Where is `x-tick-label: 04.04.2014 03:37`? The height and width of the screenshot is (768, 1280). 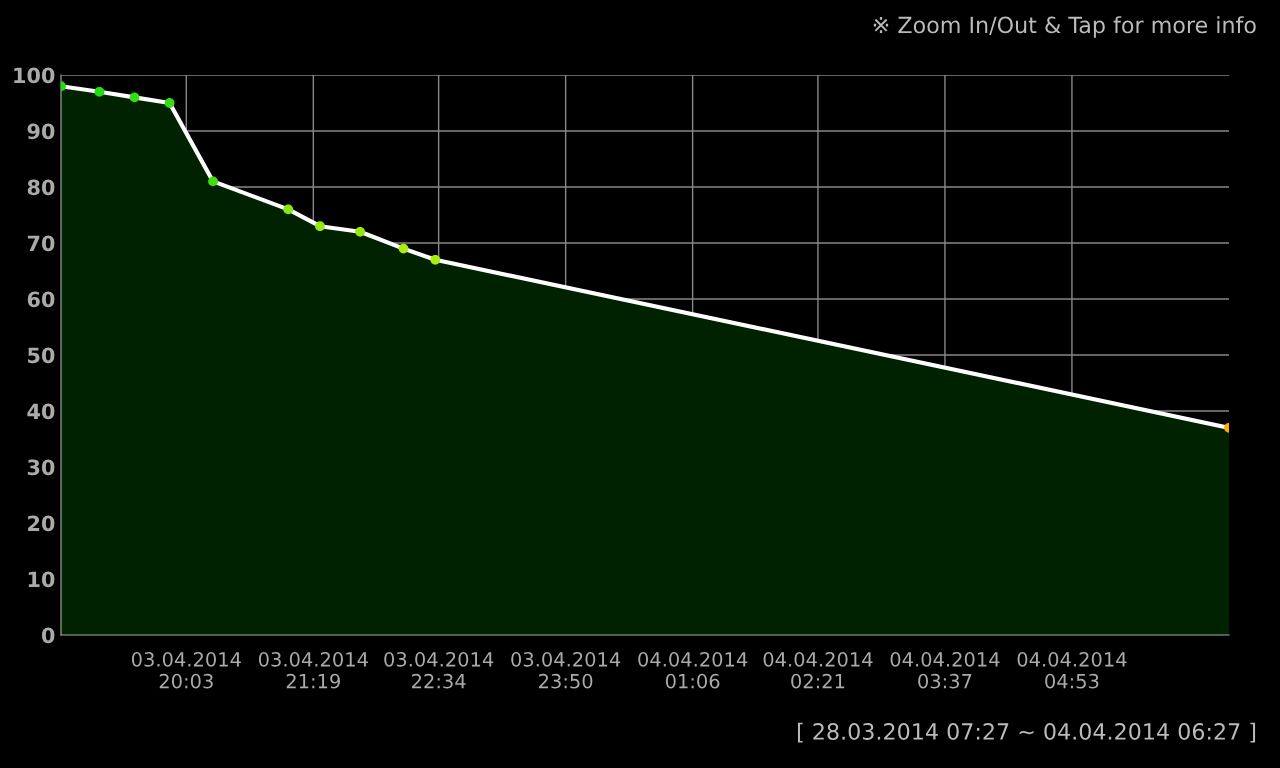
x-tick-label: 04.04.2014 03:37 is located at coordinates (945, 670).